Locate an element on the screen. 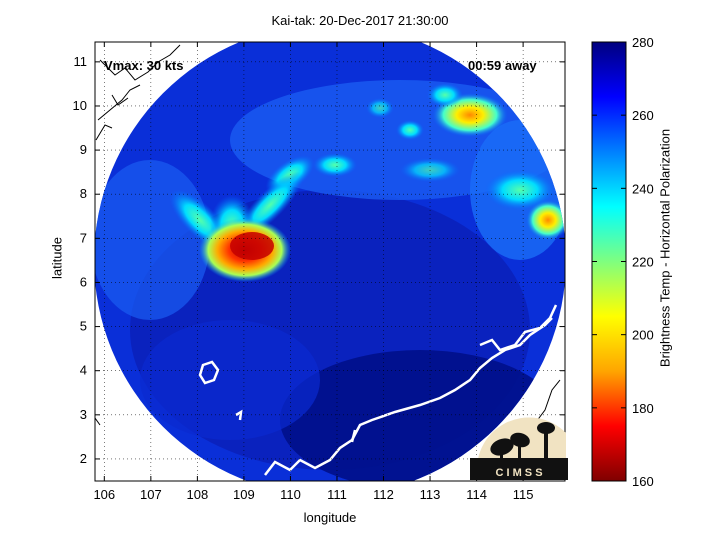 The height and width of the screenshot is (540, 720). colorbar is located at coordinates (609, 261).